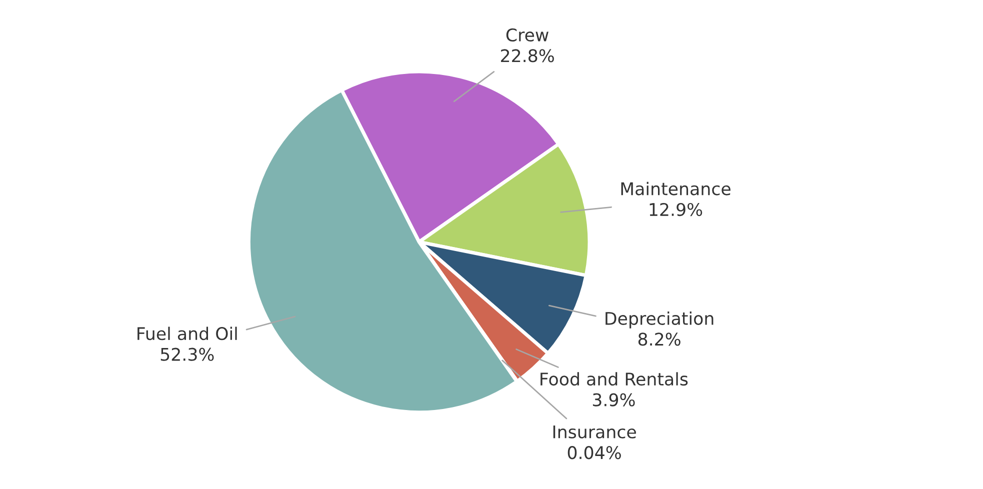  I want to click on slice-label: Fuel and Oil, so click(187, 333).